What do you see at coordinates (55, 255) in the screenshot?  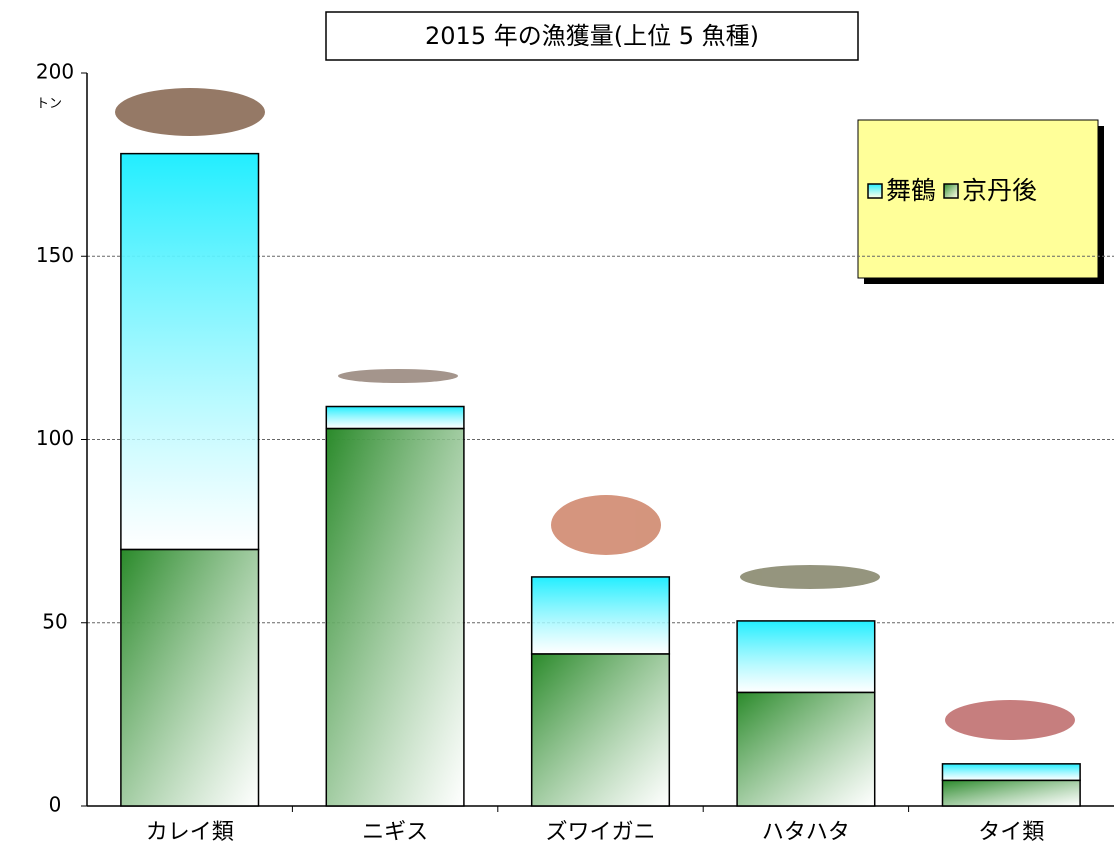 I see `y-tick-label: 150` at bounding box center [55, 255].